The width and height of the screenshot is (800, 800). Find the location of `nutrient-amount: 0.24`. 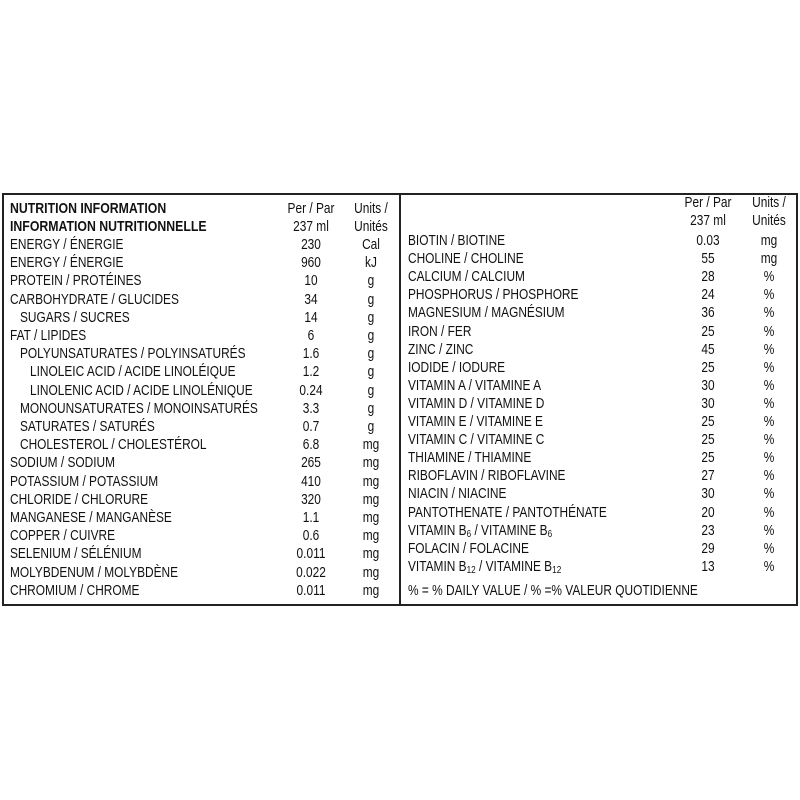

nutrient-amount: 0.24 is located at coordinates (311, 390).